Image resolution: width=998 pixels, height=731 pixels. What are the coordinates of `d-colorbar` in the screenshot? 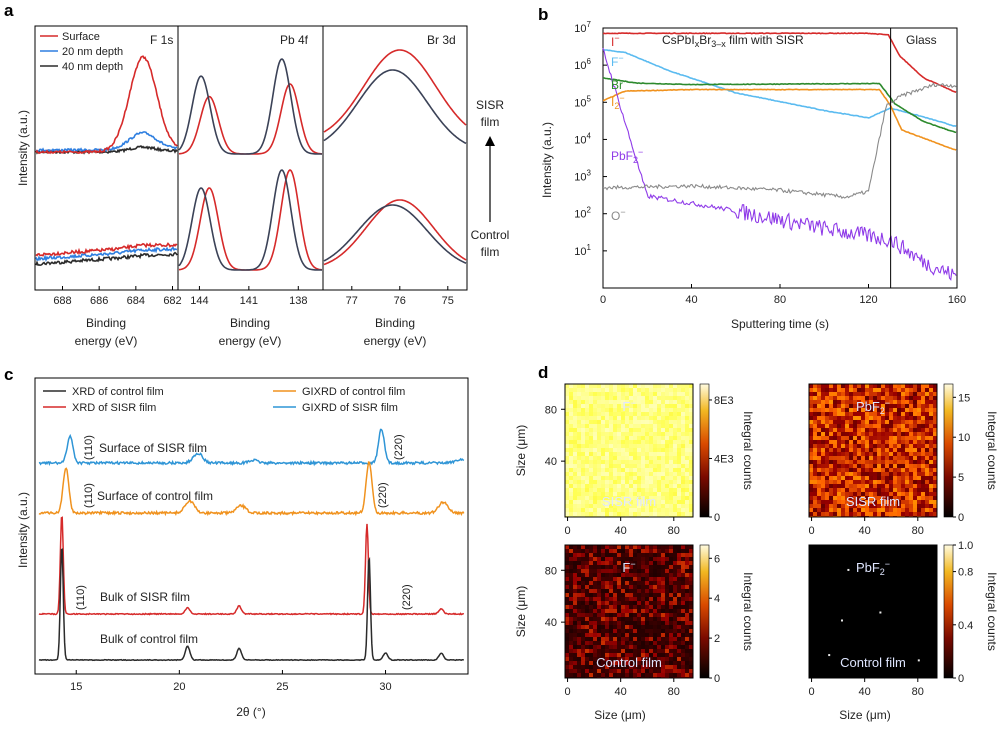 It's located at (948, 611).